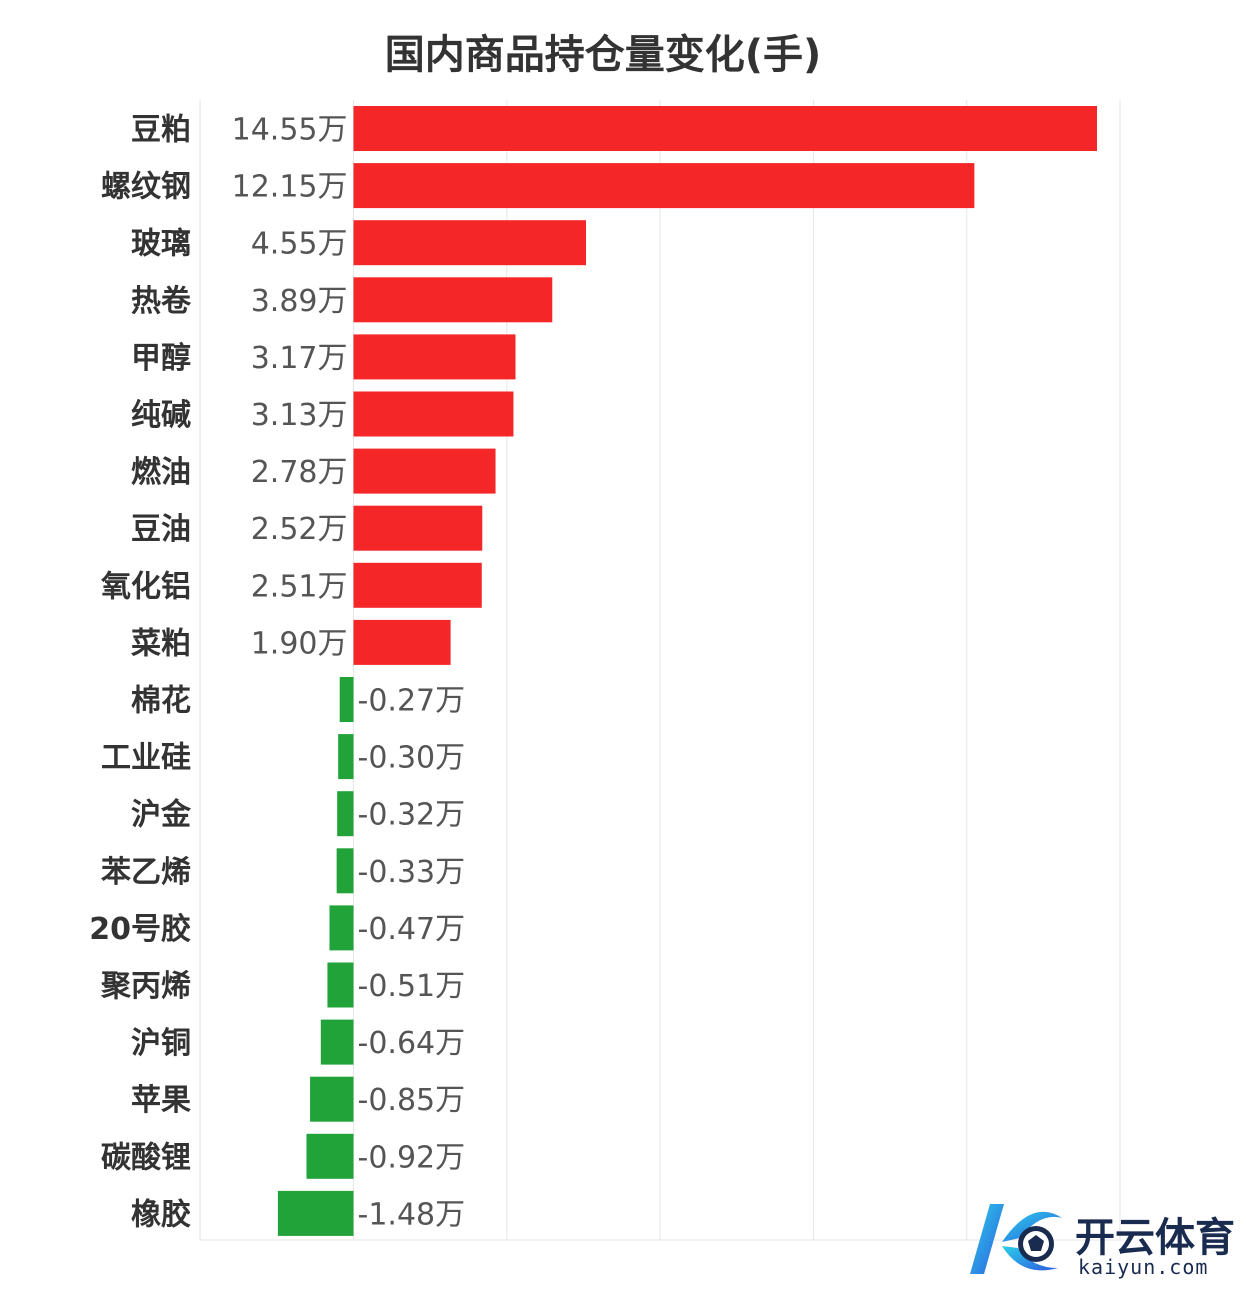  Describe the element at coordinates (161, 415) in the screenshot. I see `category-label: 纯碱` at that location.